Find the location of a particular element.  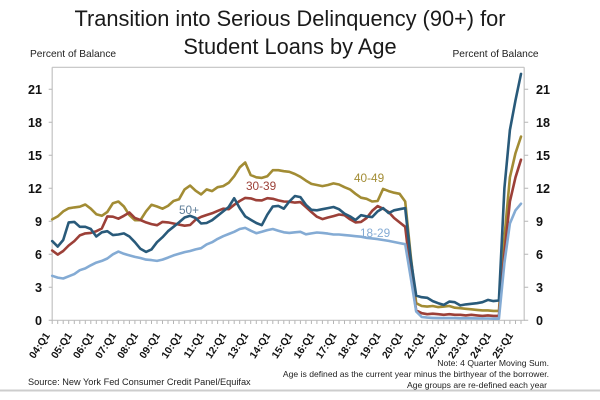

svg-text: 23:Q1 is located at coordinates (459, 346).